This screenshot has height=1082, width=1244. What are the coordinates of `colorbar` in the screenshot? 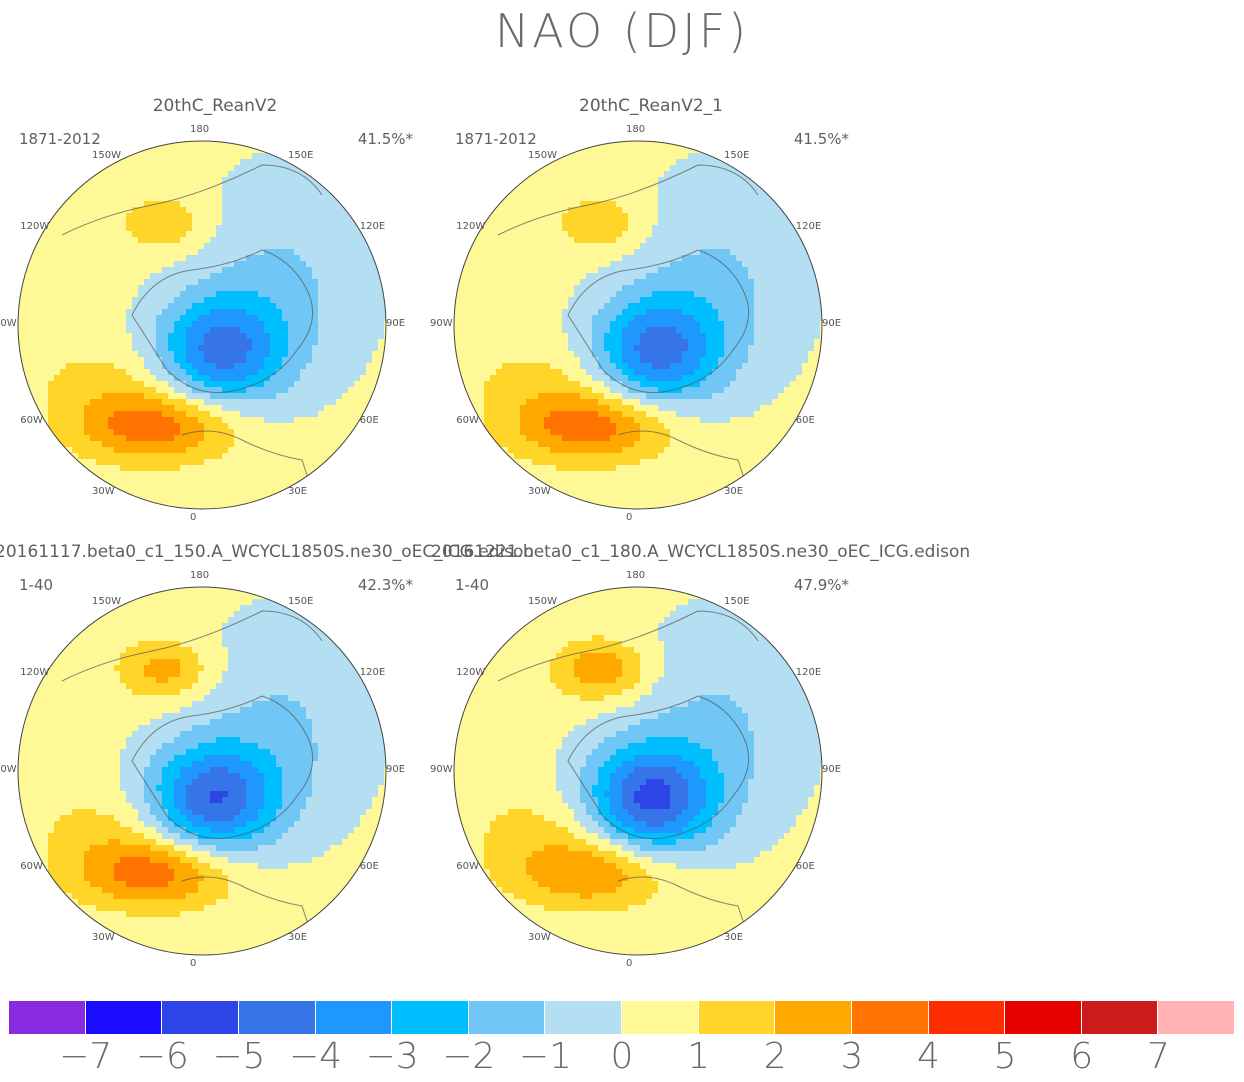 It's located at (622, 1018).